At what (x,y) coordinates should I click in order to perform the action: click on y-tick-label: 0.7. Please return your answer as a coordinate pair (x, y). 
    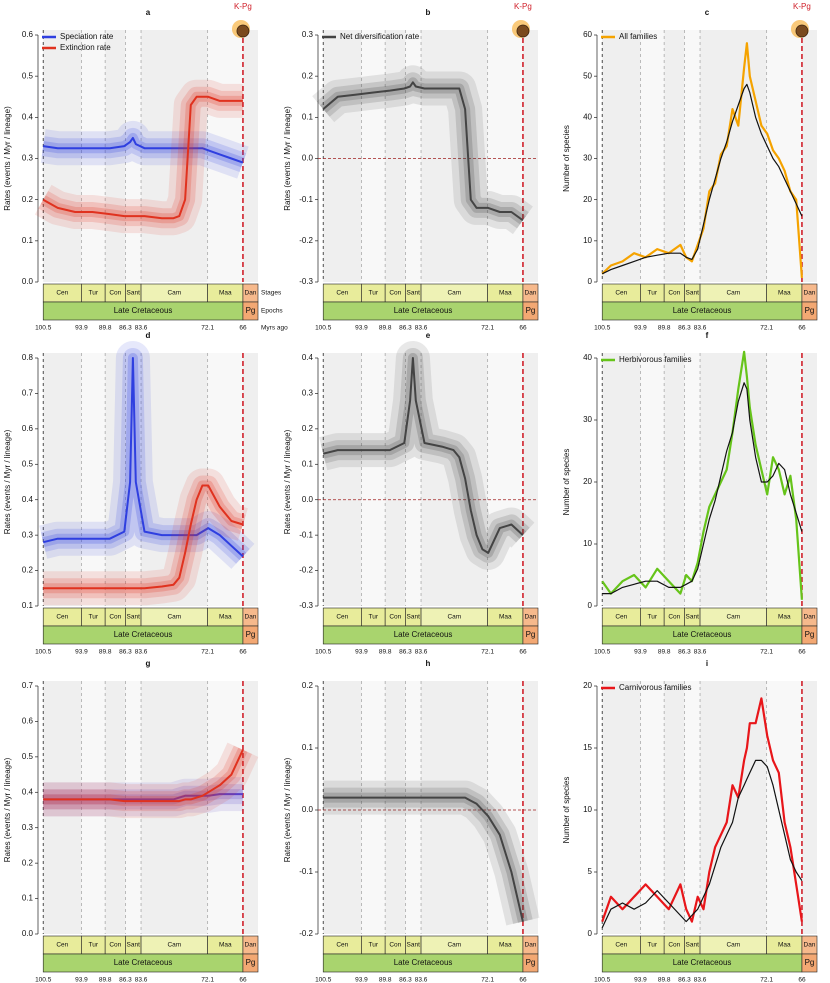
    Looking at the image, I should click on (28, 393).